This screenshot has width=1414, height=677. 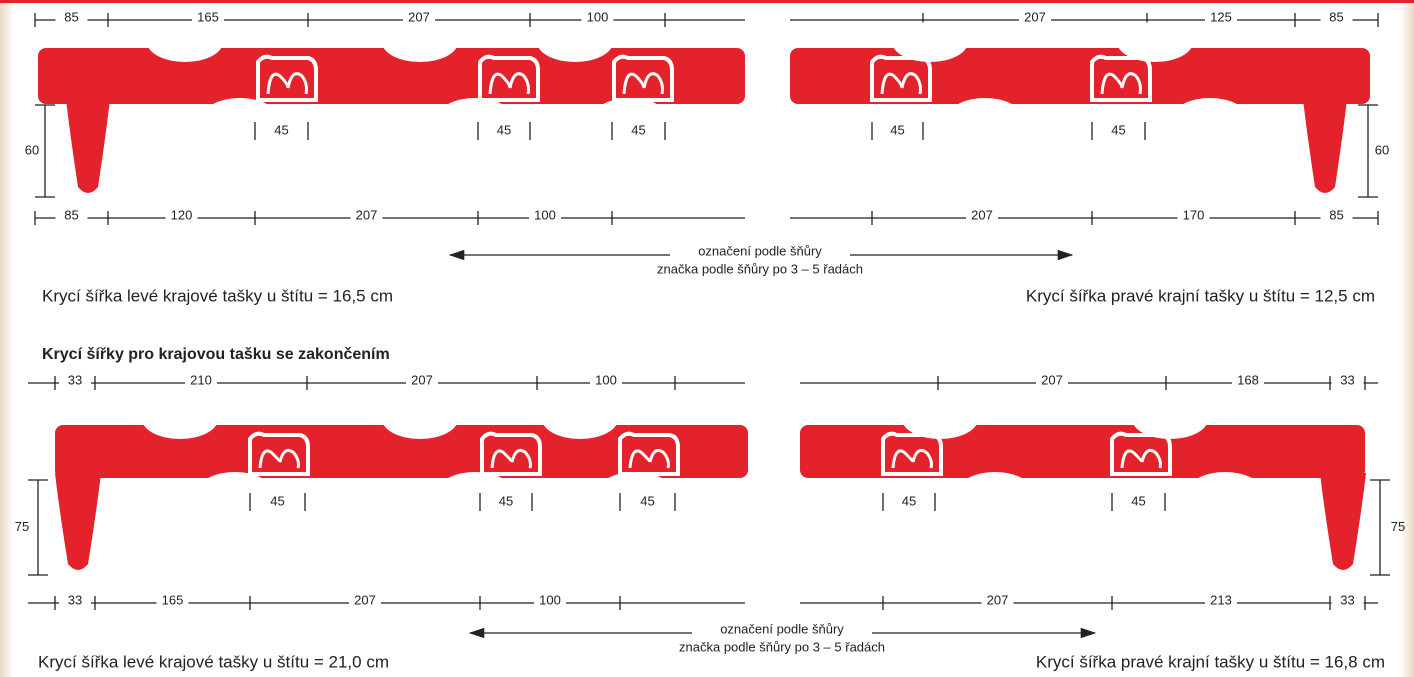 I want to click on dimension-label: 210, so click(x=201, y=379).